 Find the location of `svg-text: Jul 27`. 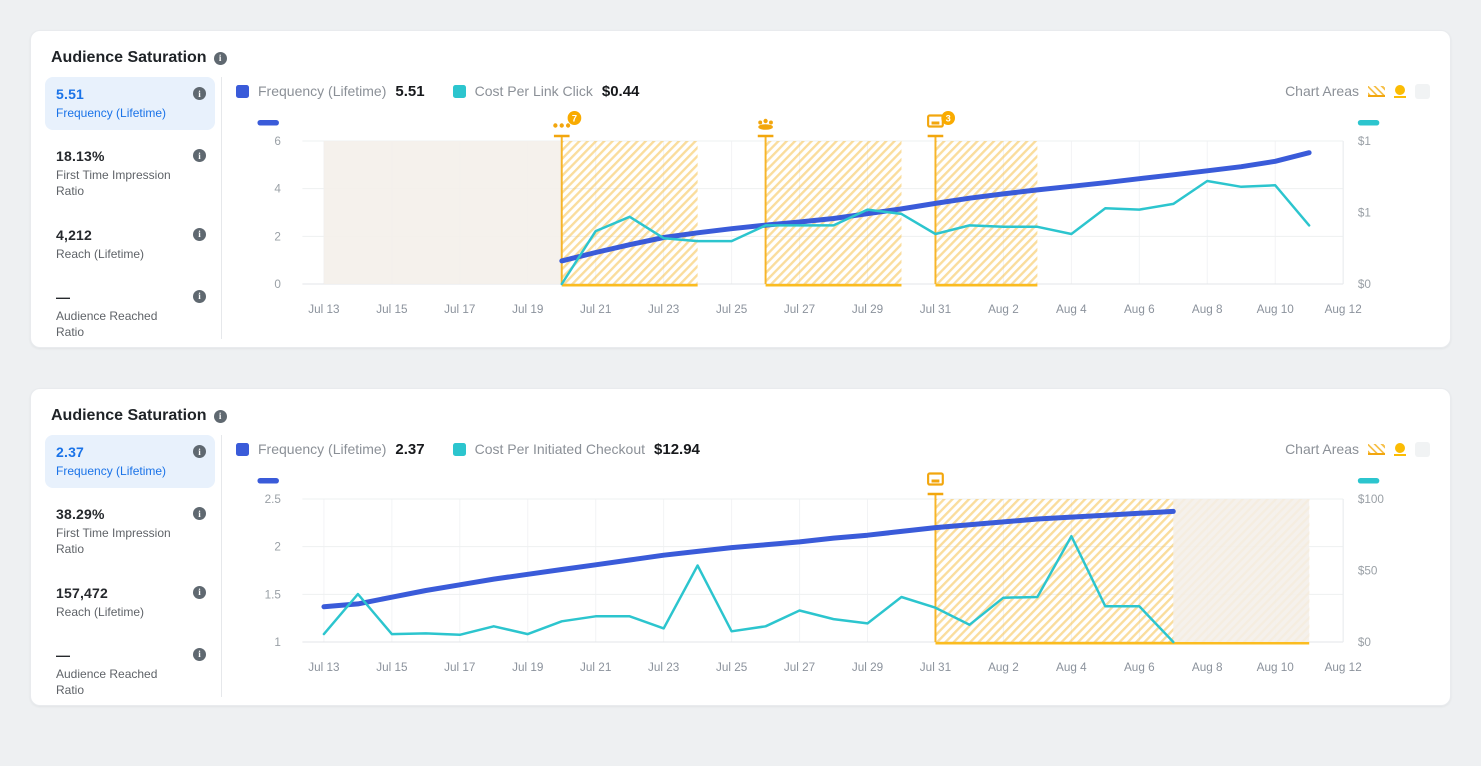

svg-text: Jul 27 is located at coordinates (799, 667).